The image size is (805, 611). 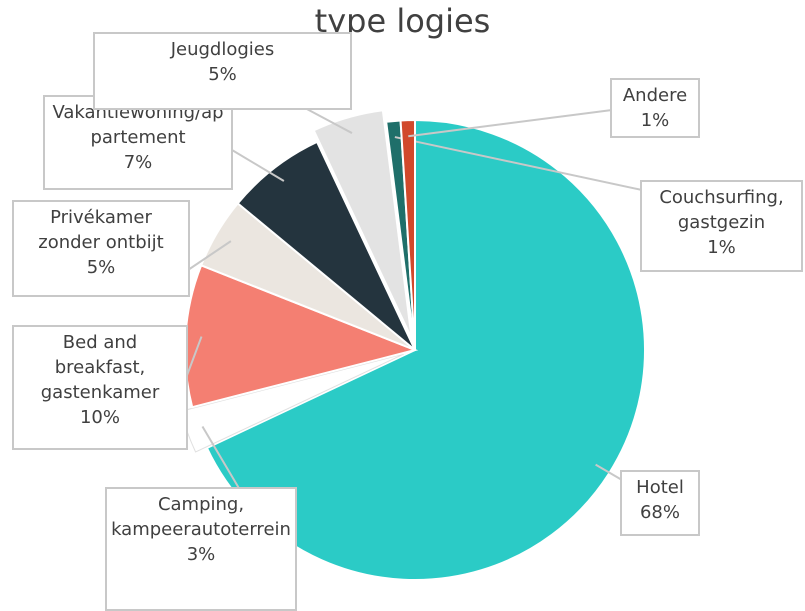 I want to click on label-value: 7%, so click(x=138, y=162).